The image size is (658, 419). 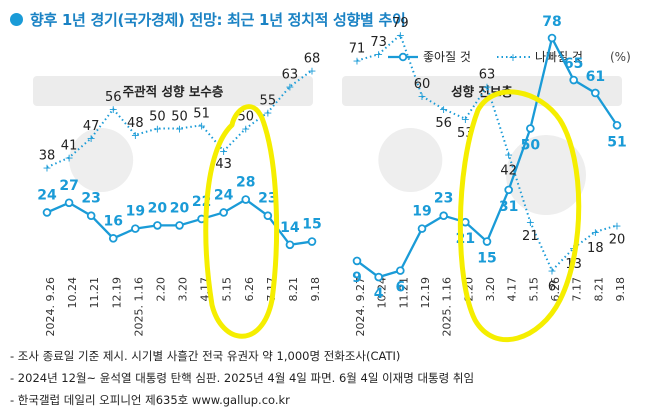 I want to click on x-tick-label: 2.20, so click(x=160, y=289).